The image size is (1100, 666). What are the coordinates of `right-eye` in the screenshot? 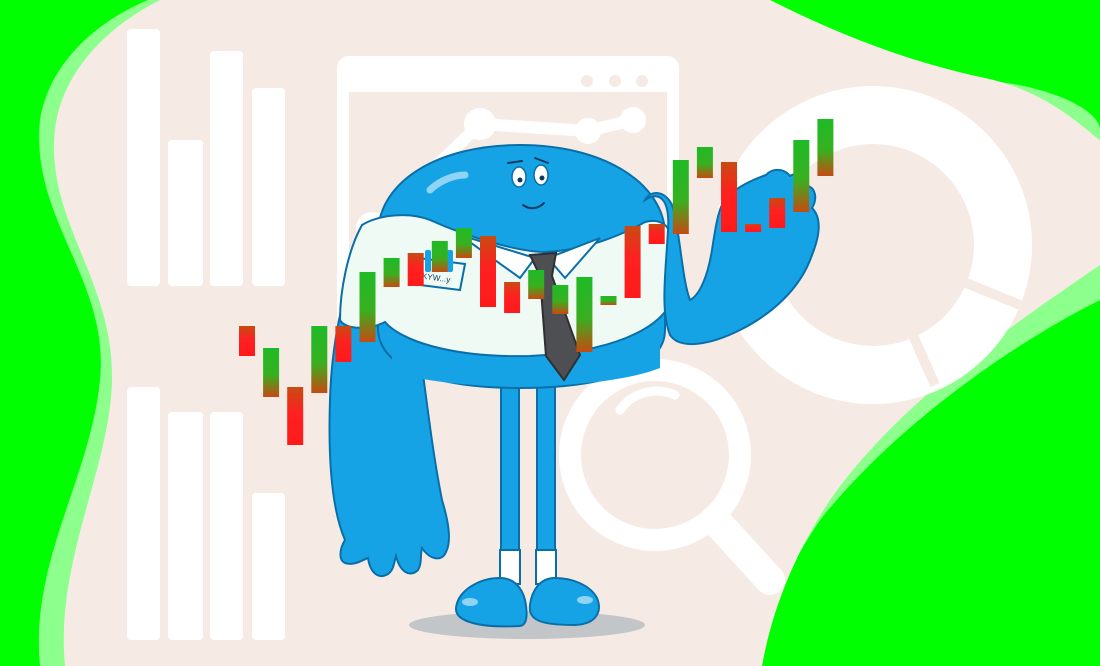 It's located at (541, 175).